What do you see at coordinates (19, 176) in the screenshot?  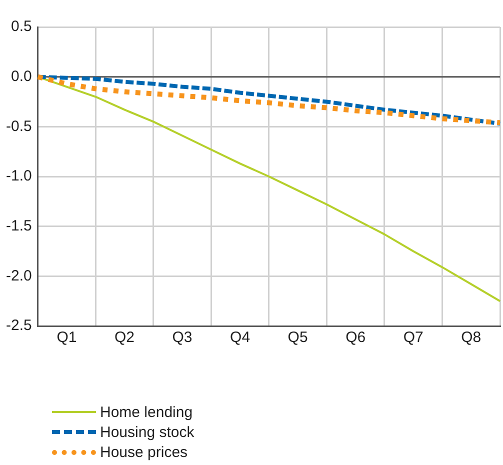 I see `y-tick-label: -1.0` at bounding box center [19, 176].